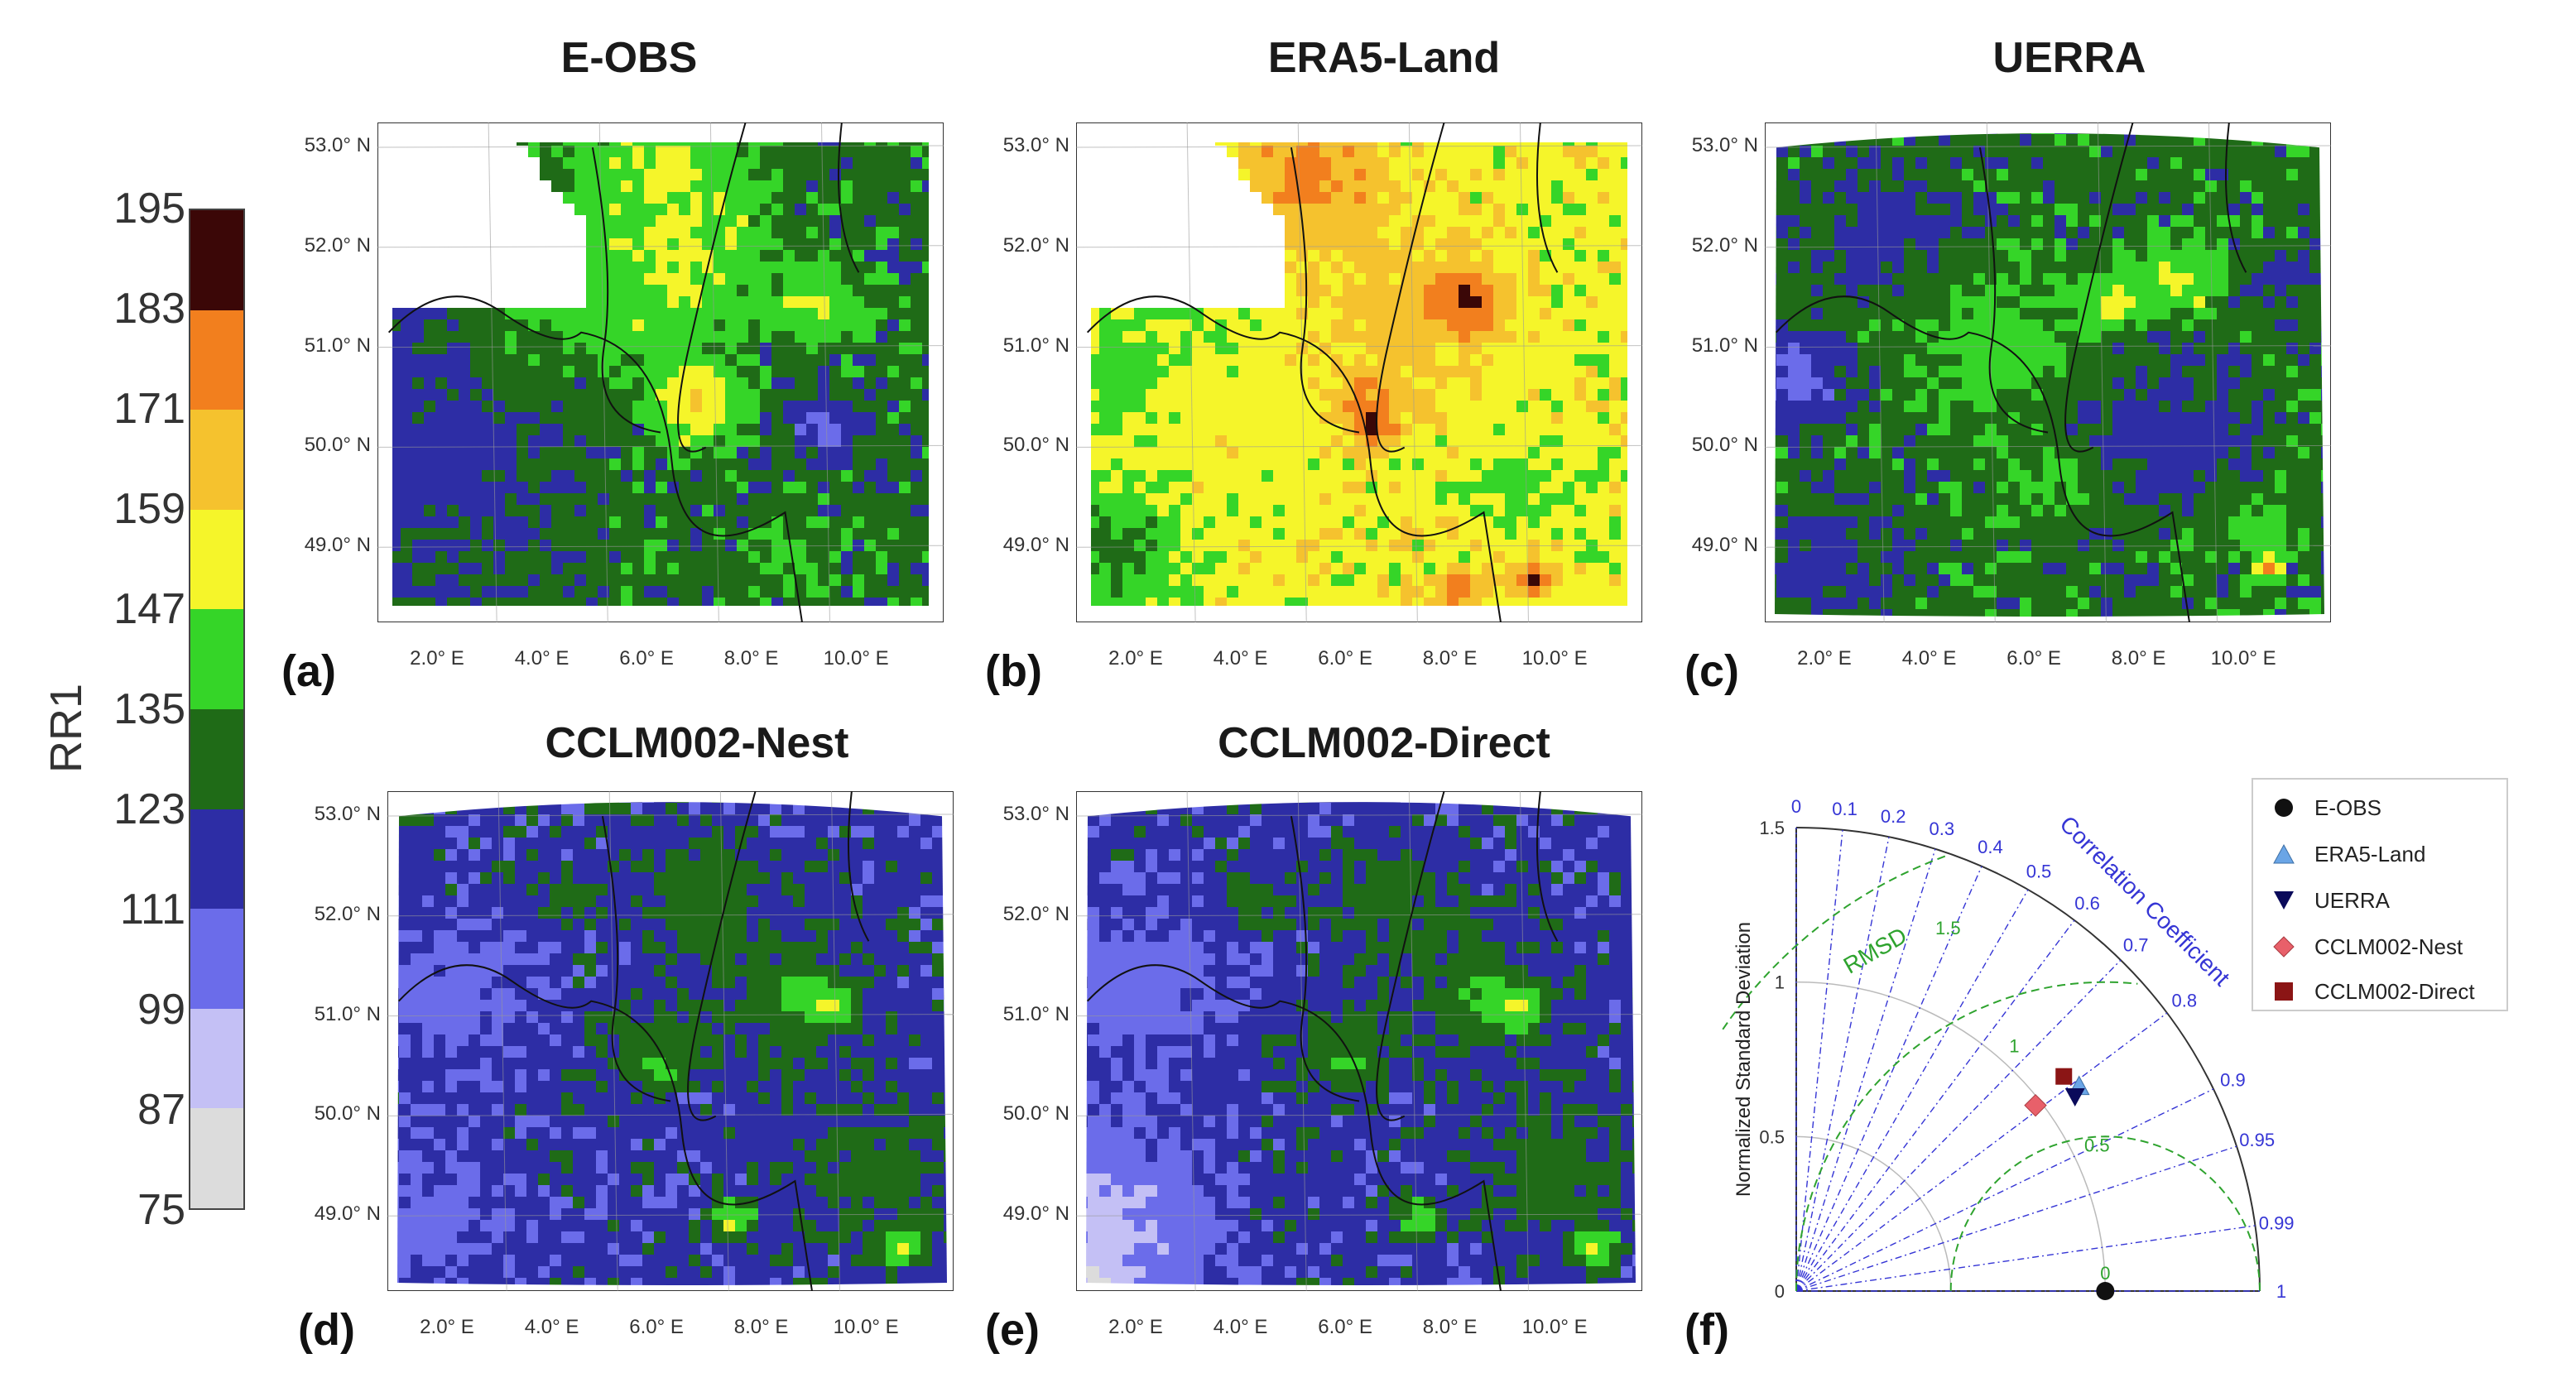 Image resolution: width=2576 pixels, height=1392 pixels. I want to click on corr-tick-label: 0.5, so click(2039, 872).